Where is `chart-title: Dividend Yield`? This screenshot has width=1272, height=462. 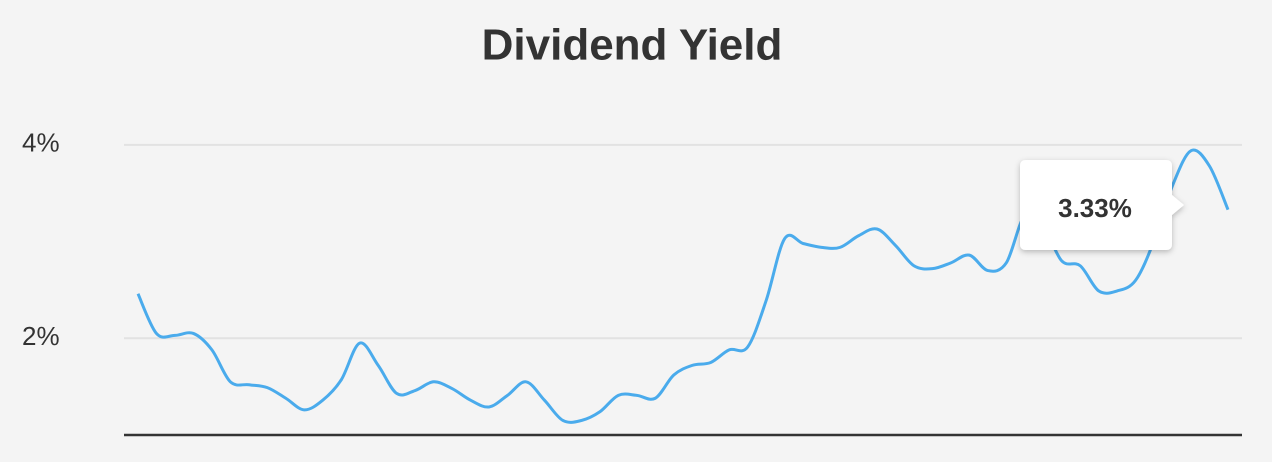
chart-title: Dividend Yield is located at coordinates (632, 45).